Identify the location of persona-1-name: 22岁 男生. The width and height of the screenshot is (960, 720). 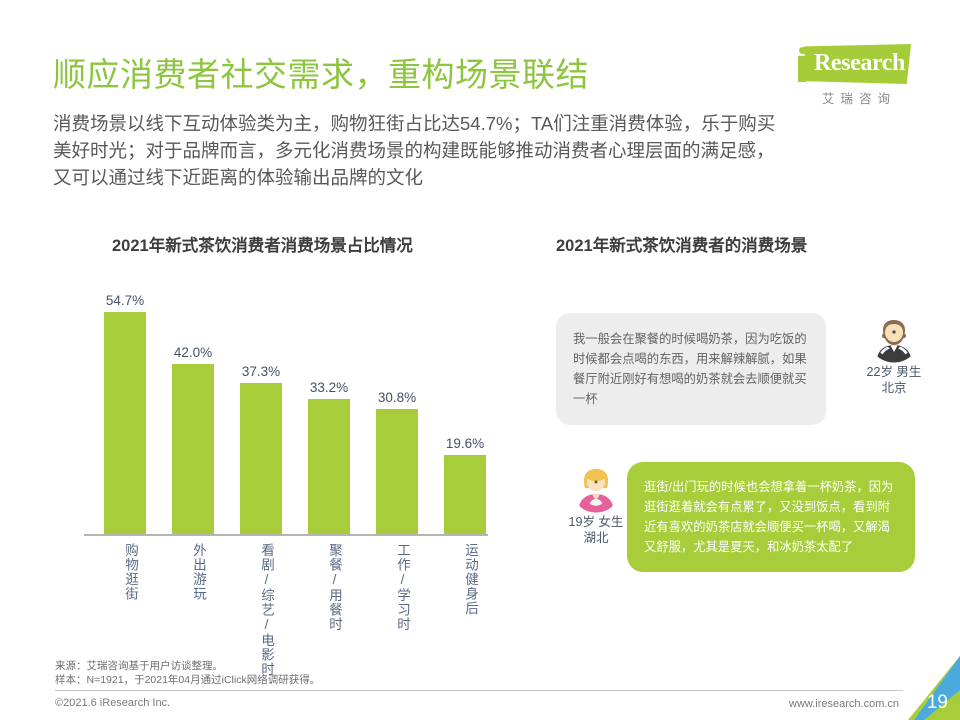
(894, 372).